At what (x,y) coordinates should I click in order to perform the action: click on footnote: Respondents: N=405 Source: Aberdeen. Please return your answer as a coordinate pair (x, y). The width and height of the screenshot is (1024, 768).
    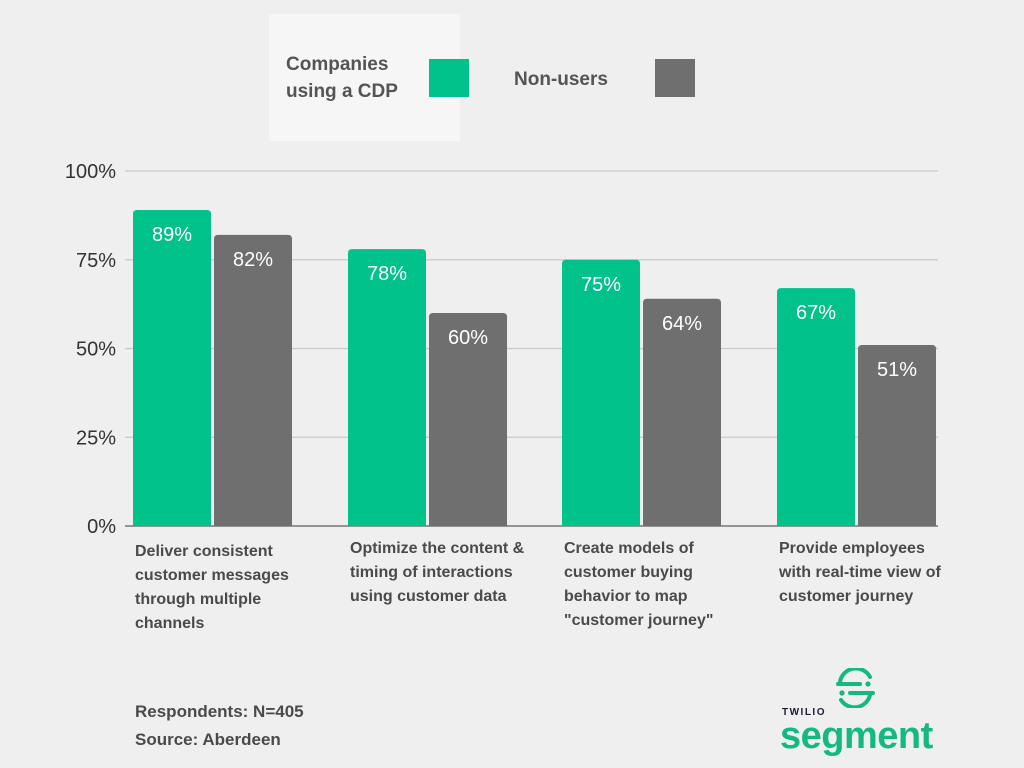
    Looking at the image, I should click on (219, 726).